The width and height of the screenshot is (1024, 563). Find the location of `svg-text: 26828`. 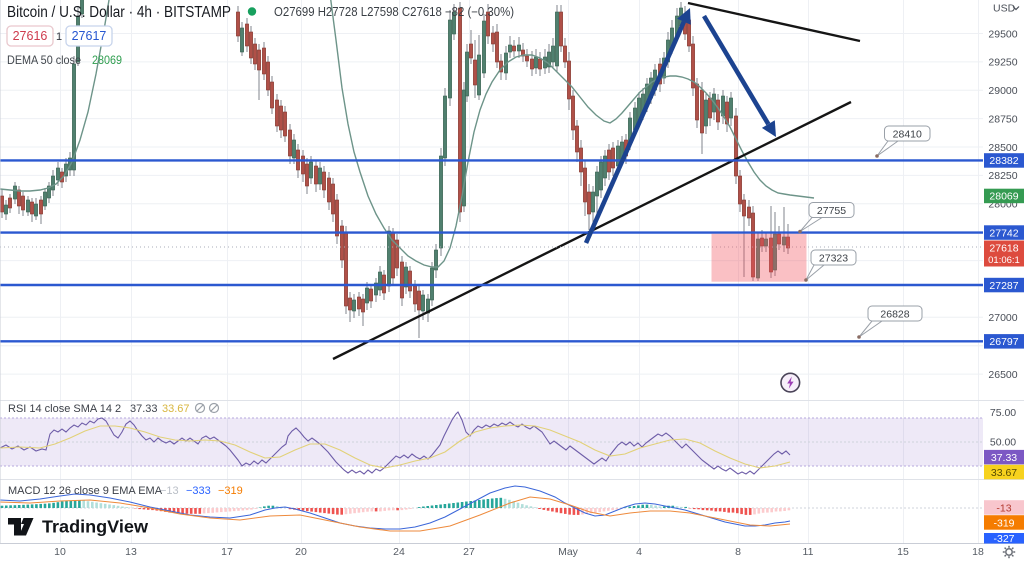

svg-text: 26828 is located at coordinates (894, 314).